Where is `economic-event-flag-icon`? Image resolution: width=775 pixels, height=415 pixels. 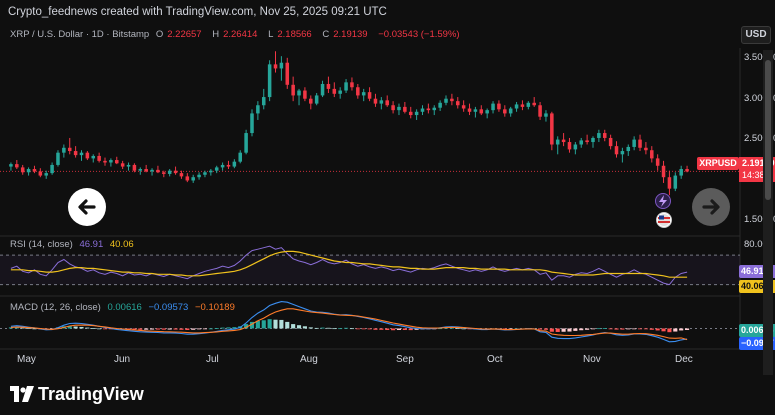 economic-event-flag-icon is located at coordinates (664, 220).